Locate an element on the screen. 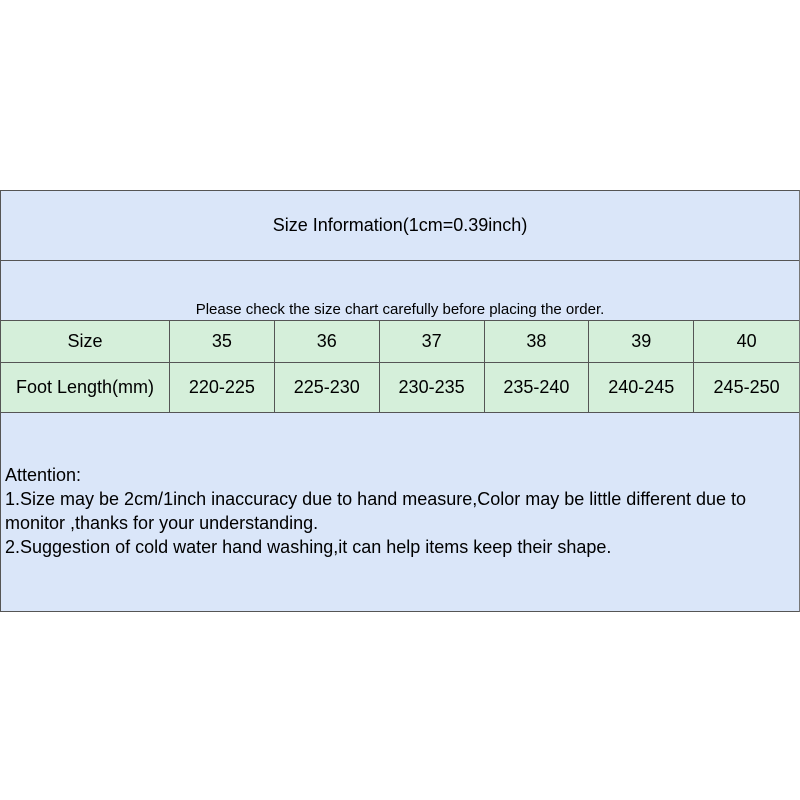  size-cell: 37 is located at coordinates (432, 341).